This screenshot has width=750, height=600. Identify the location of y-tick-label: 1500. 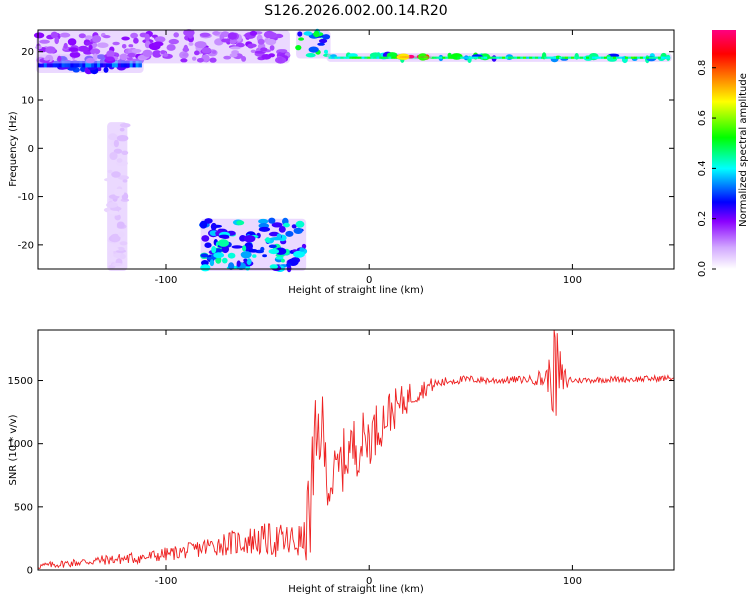
(20, 381).